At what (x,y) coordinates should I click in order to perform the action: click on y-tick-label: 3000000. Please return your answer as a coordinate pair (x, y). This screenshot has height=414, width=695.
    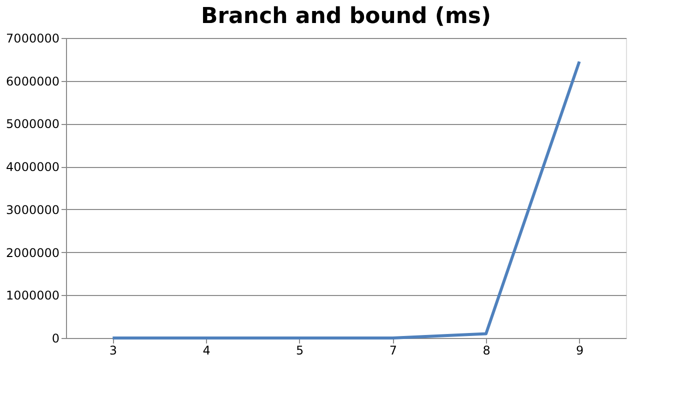
    Looking at the image, I should click on (33, 209).